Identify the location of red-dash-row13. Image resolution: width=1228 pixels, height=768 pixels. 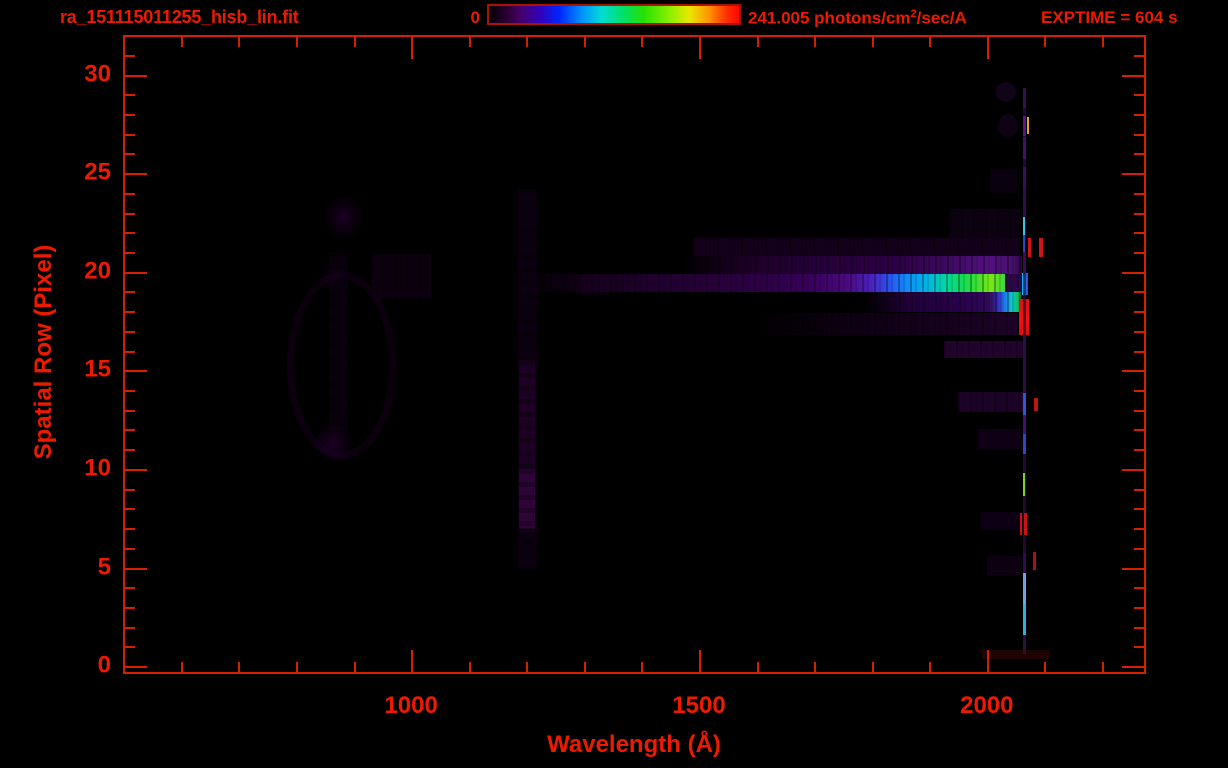
(1036, 404).